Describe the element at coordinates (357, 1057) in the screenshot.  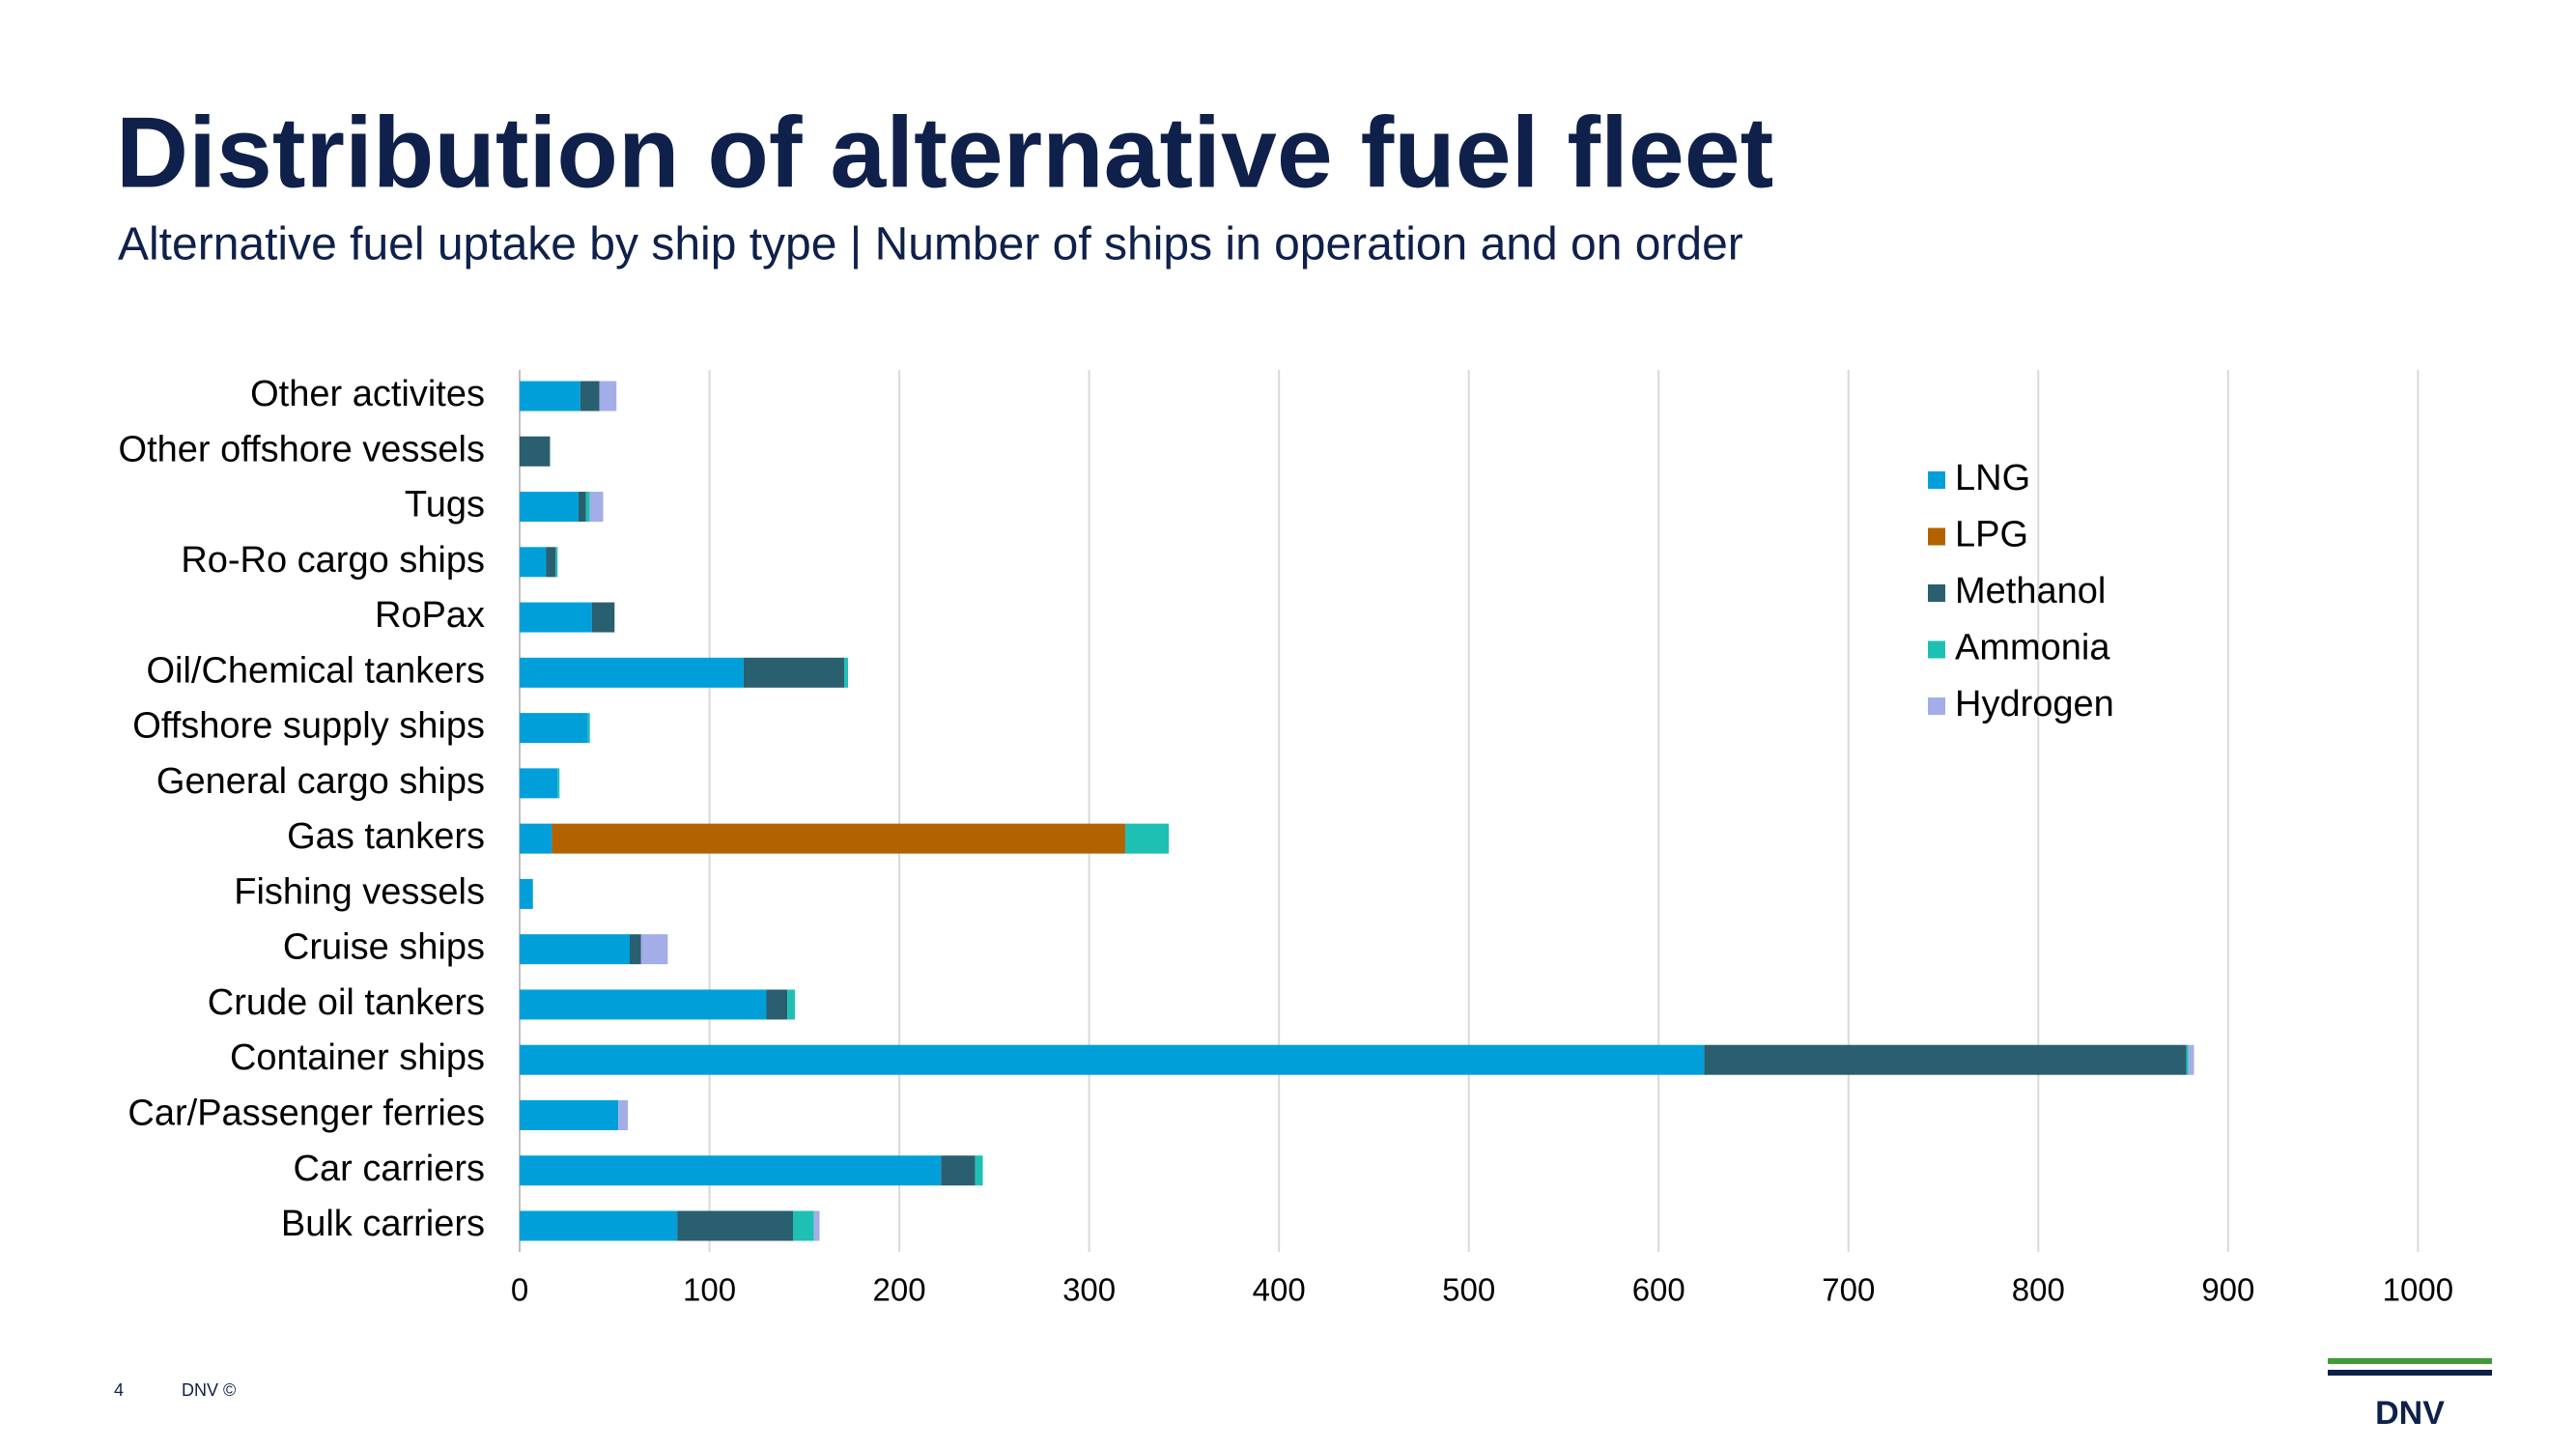
I see `y-tick-label: Container ships` at that location.